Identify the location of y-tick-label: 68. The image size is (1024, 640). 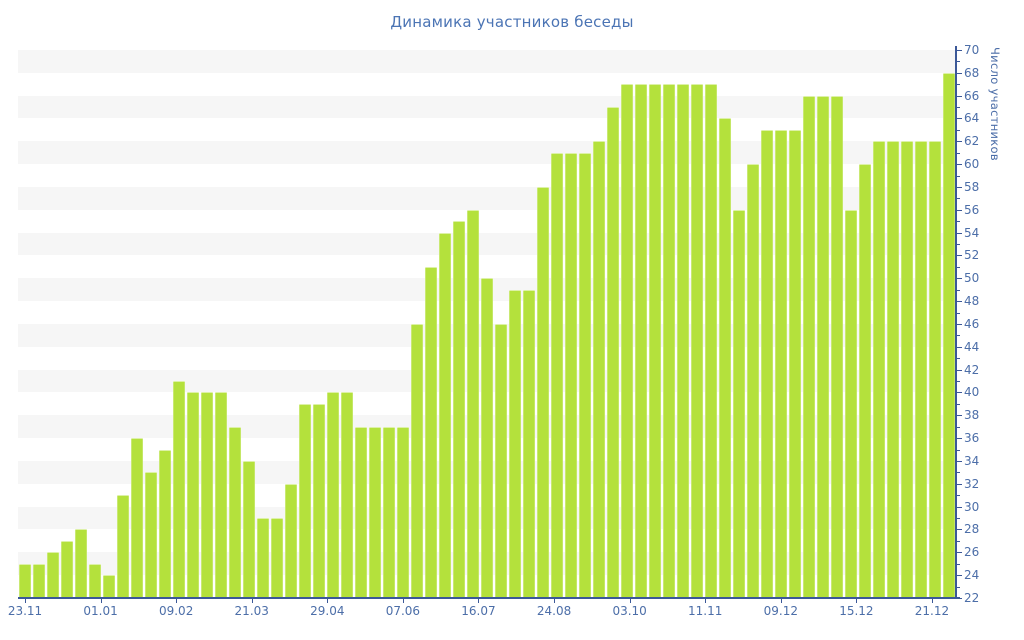
(972, 72).